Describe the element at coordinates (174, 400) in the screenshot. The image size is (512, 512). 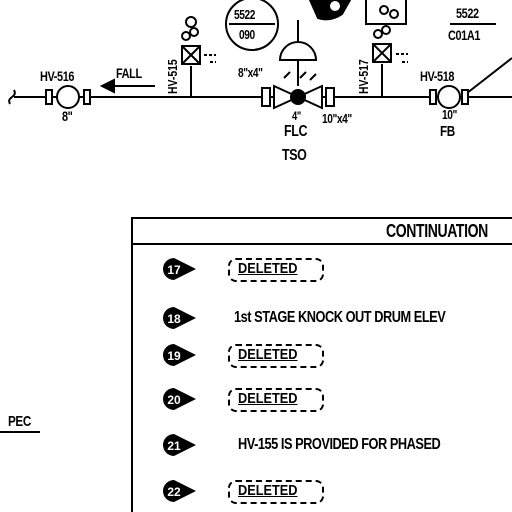
I see `note-number-20: 20` at that location.